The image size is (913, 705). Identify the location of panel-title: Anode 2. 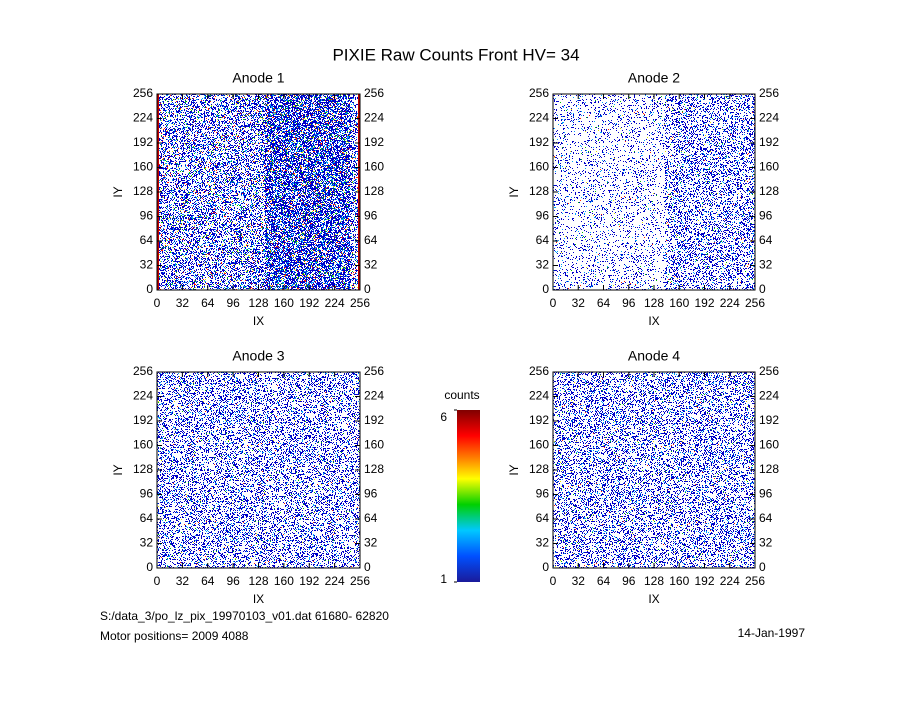
(654, 78).